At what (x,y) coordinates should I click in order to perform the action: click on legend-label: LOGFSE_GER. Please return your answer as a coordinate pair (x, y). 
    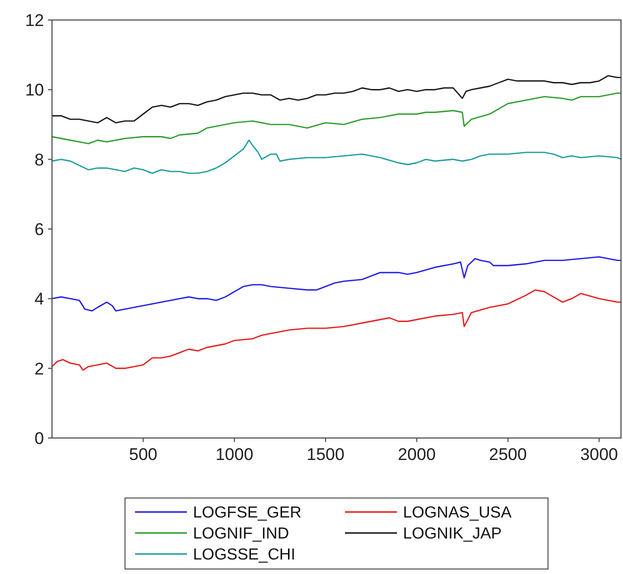
    Looking at the image, I should click on (247, 513).